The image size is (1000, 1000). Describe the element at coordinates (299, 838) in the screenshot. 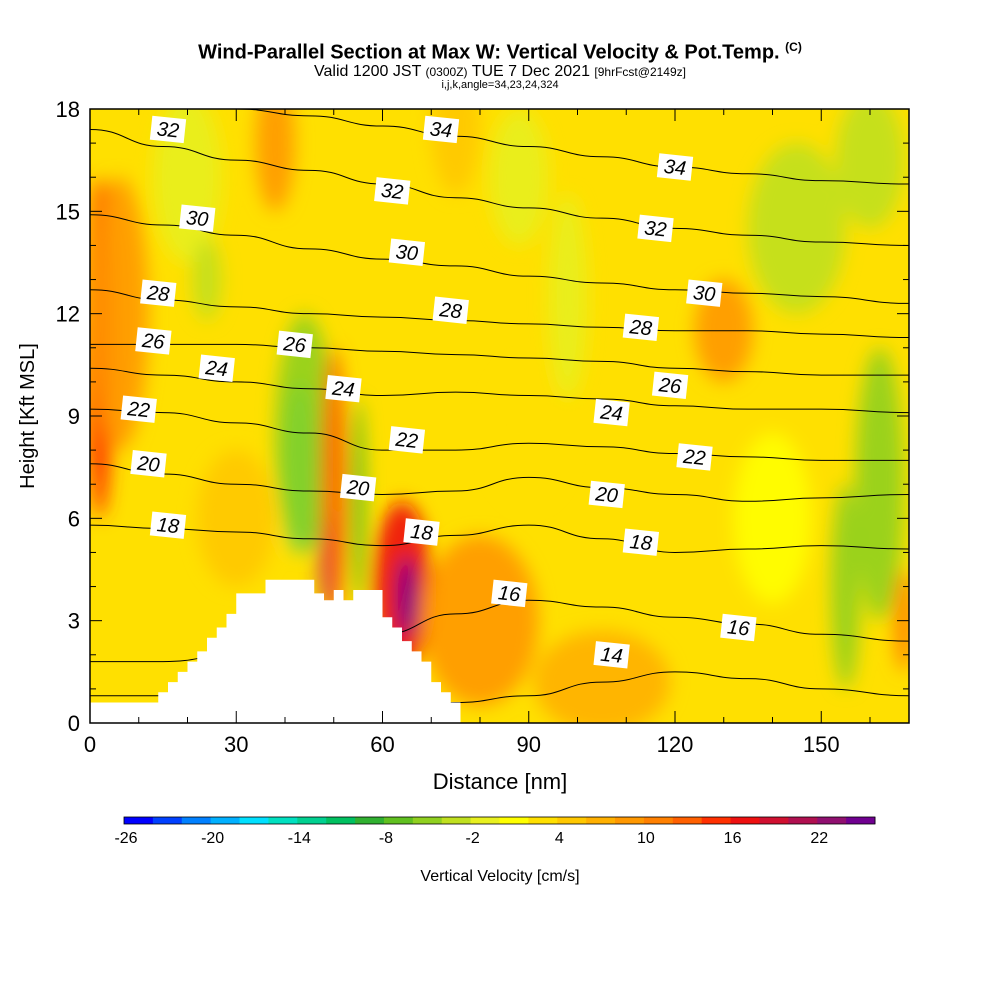

I see `colorbar-tick-label: -14` at that location.